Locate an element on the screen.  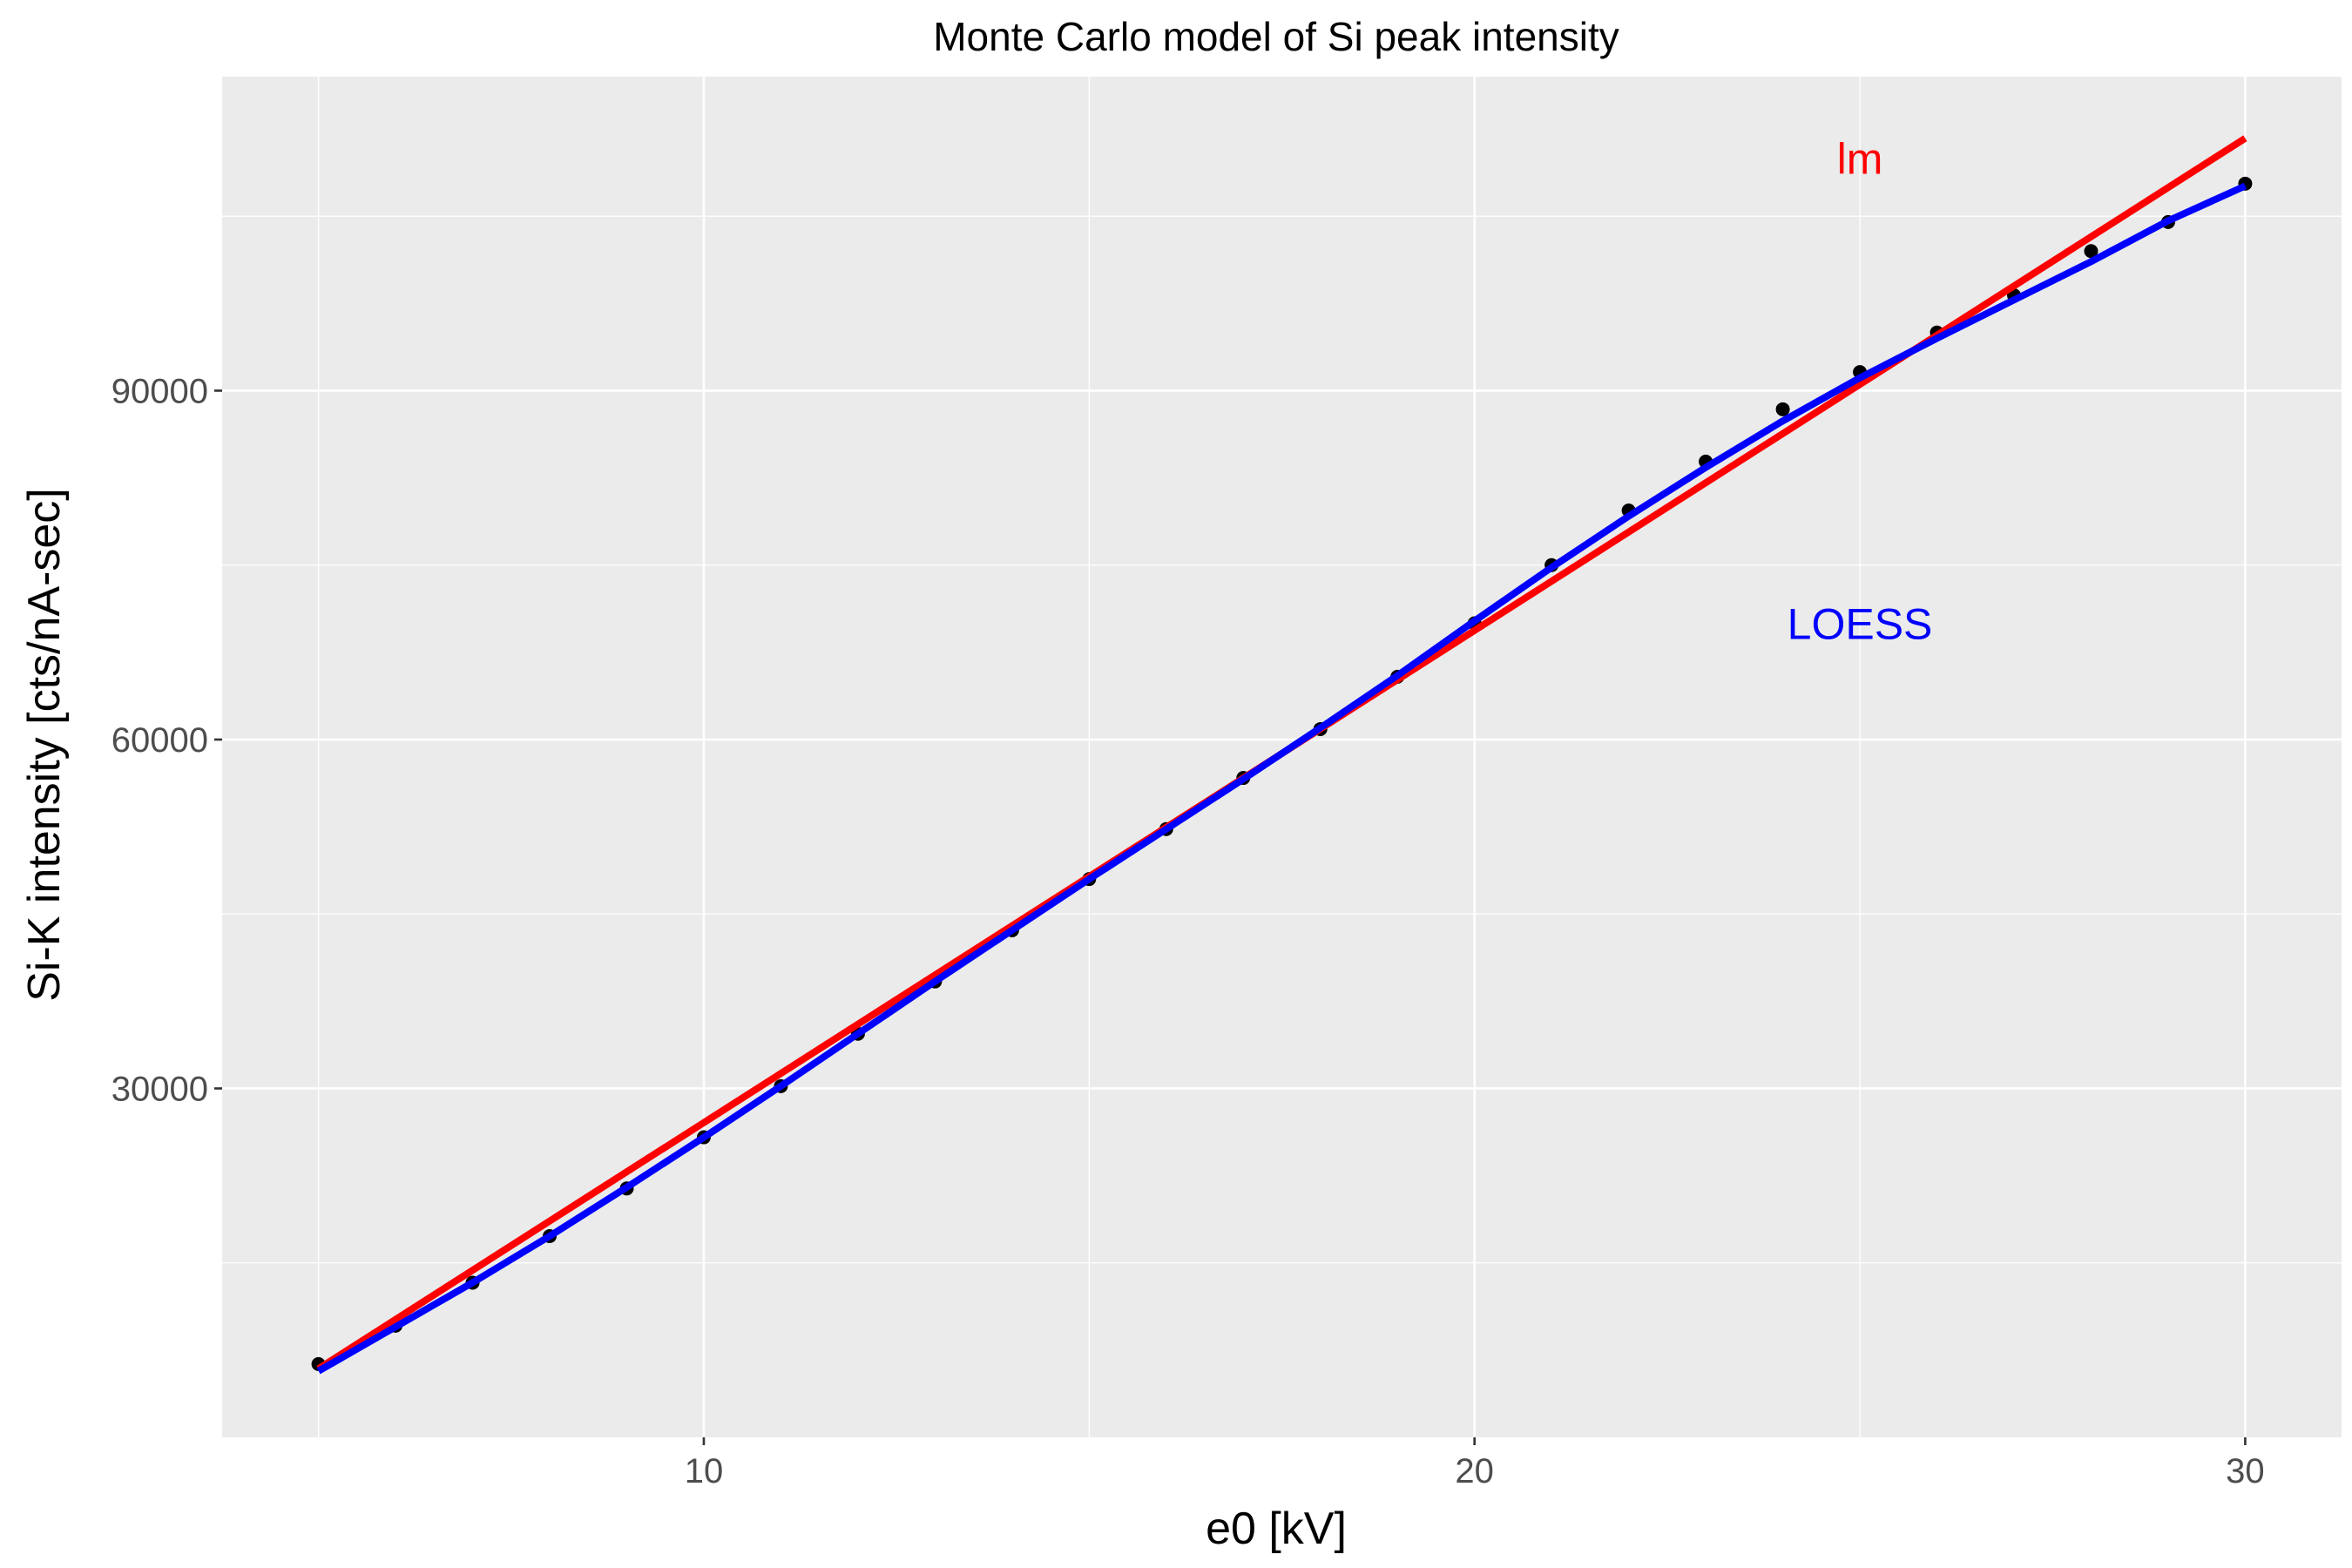
x-tick-label: 20 is located at coordinates (1474, 1471).